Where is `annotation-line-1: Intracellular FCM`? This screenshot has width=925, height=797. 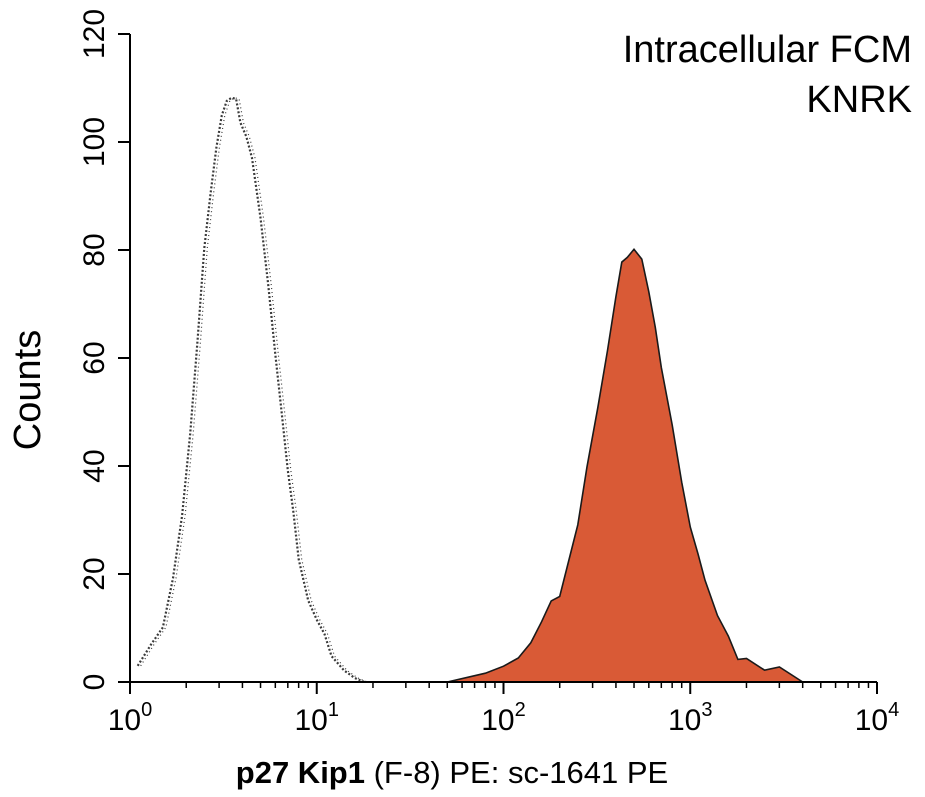
annotation-line-1: Intracellular FCM is located at coordinates (767, 50).